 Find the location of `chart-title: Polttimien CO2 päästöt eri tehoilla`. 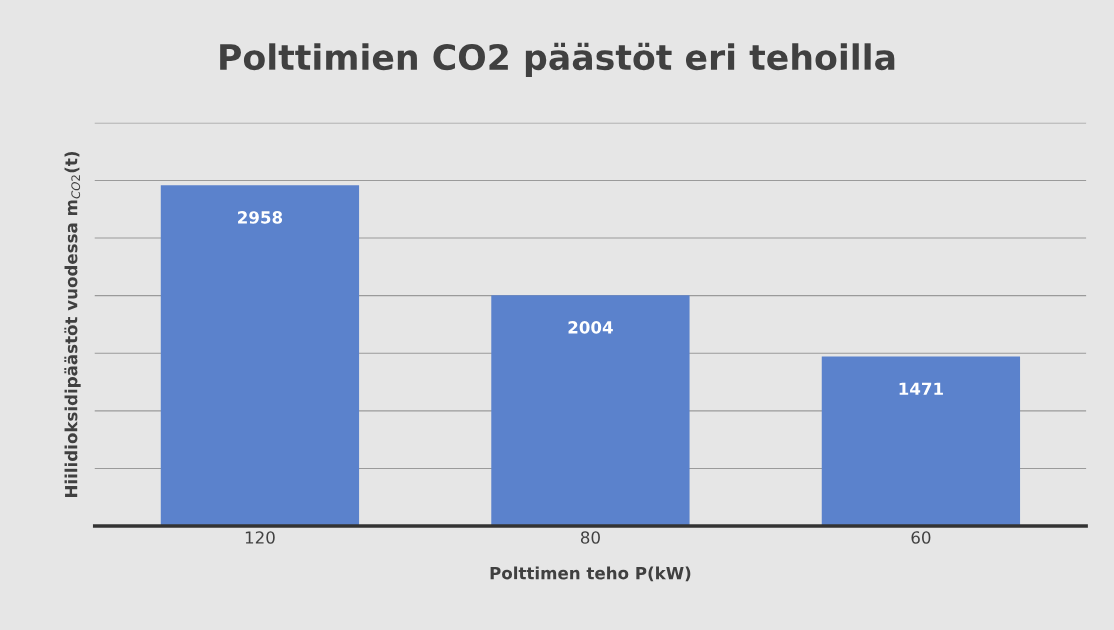

chart-title: Polttimien CO2 päästöt eri tehoilla is located at coordinates (557, 59).